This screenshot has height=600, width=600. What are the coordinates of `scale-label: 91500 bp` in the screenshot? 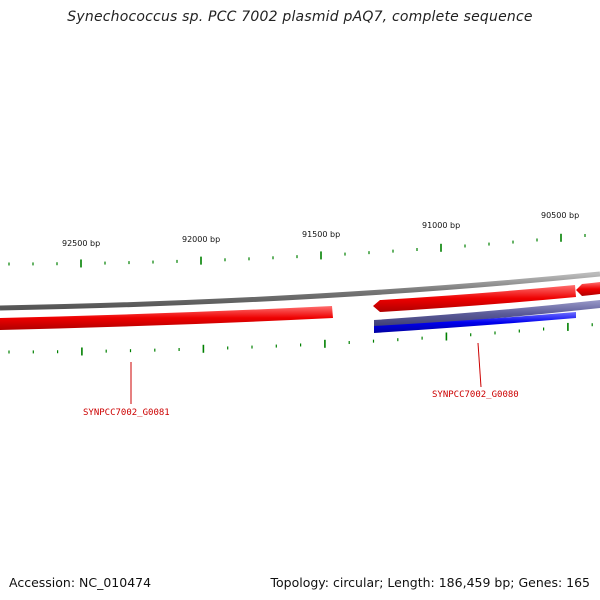 It's located at (321, 234).